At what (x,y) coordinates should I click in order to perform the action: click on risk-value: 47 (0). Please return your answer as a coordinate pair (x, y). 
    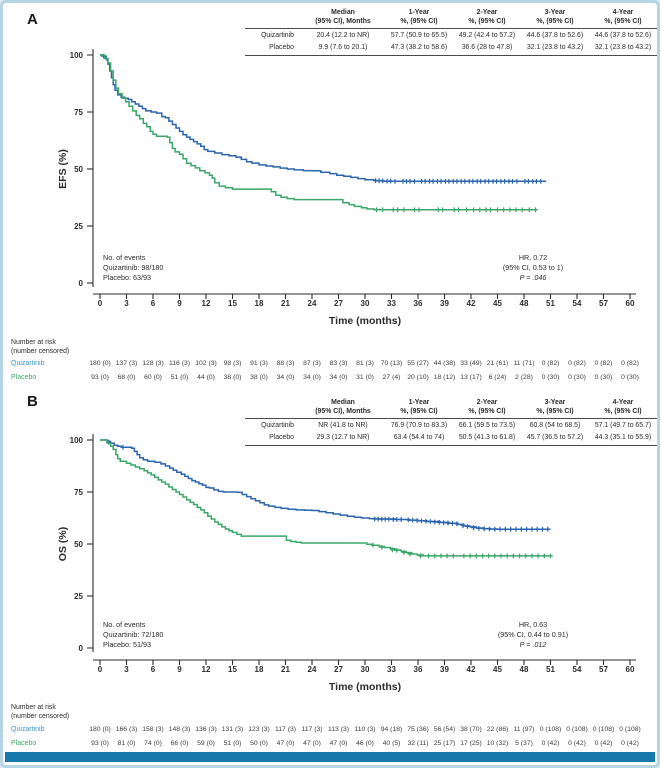
    Looking at the image, I should click on (285, 743).